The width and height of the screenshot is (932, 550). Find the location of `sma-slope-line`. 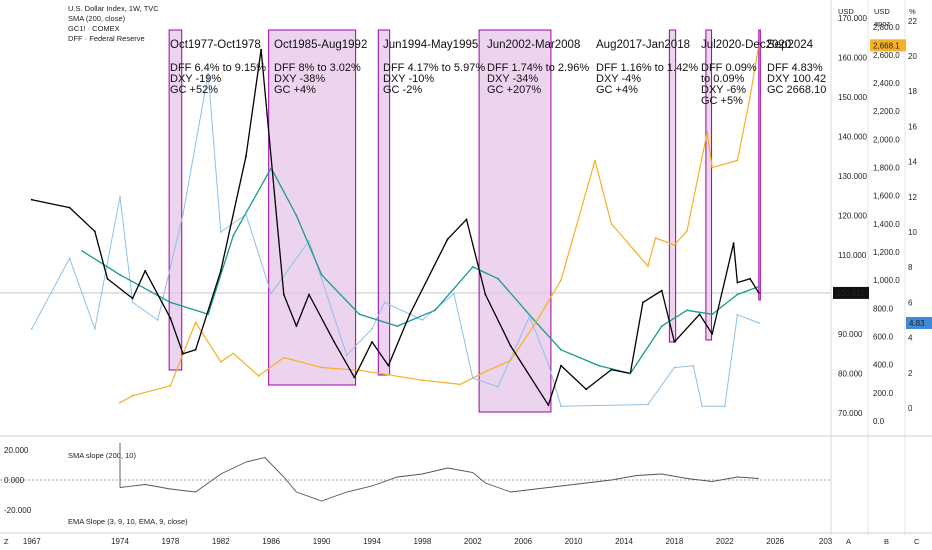

sma-slope-line is located at coordinates (439, 479).